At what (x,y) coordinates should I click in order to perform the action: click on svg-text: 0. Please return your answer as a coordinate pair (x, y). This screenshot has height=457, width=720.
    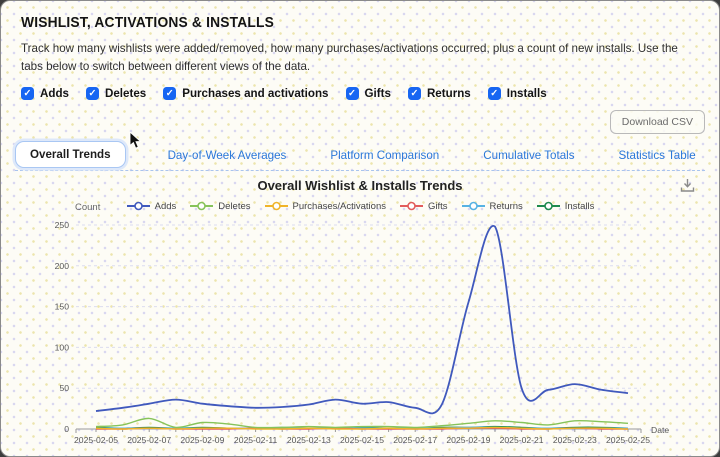
    Looking at the image, I should click on (66, 429).